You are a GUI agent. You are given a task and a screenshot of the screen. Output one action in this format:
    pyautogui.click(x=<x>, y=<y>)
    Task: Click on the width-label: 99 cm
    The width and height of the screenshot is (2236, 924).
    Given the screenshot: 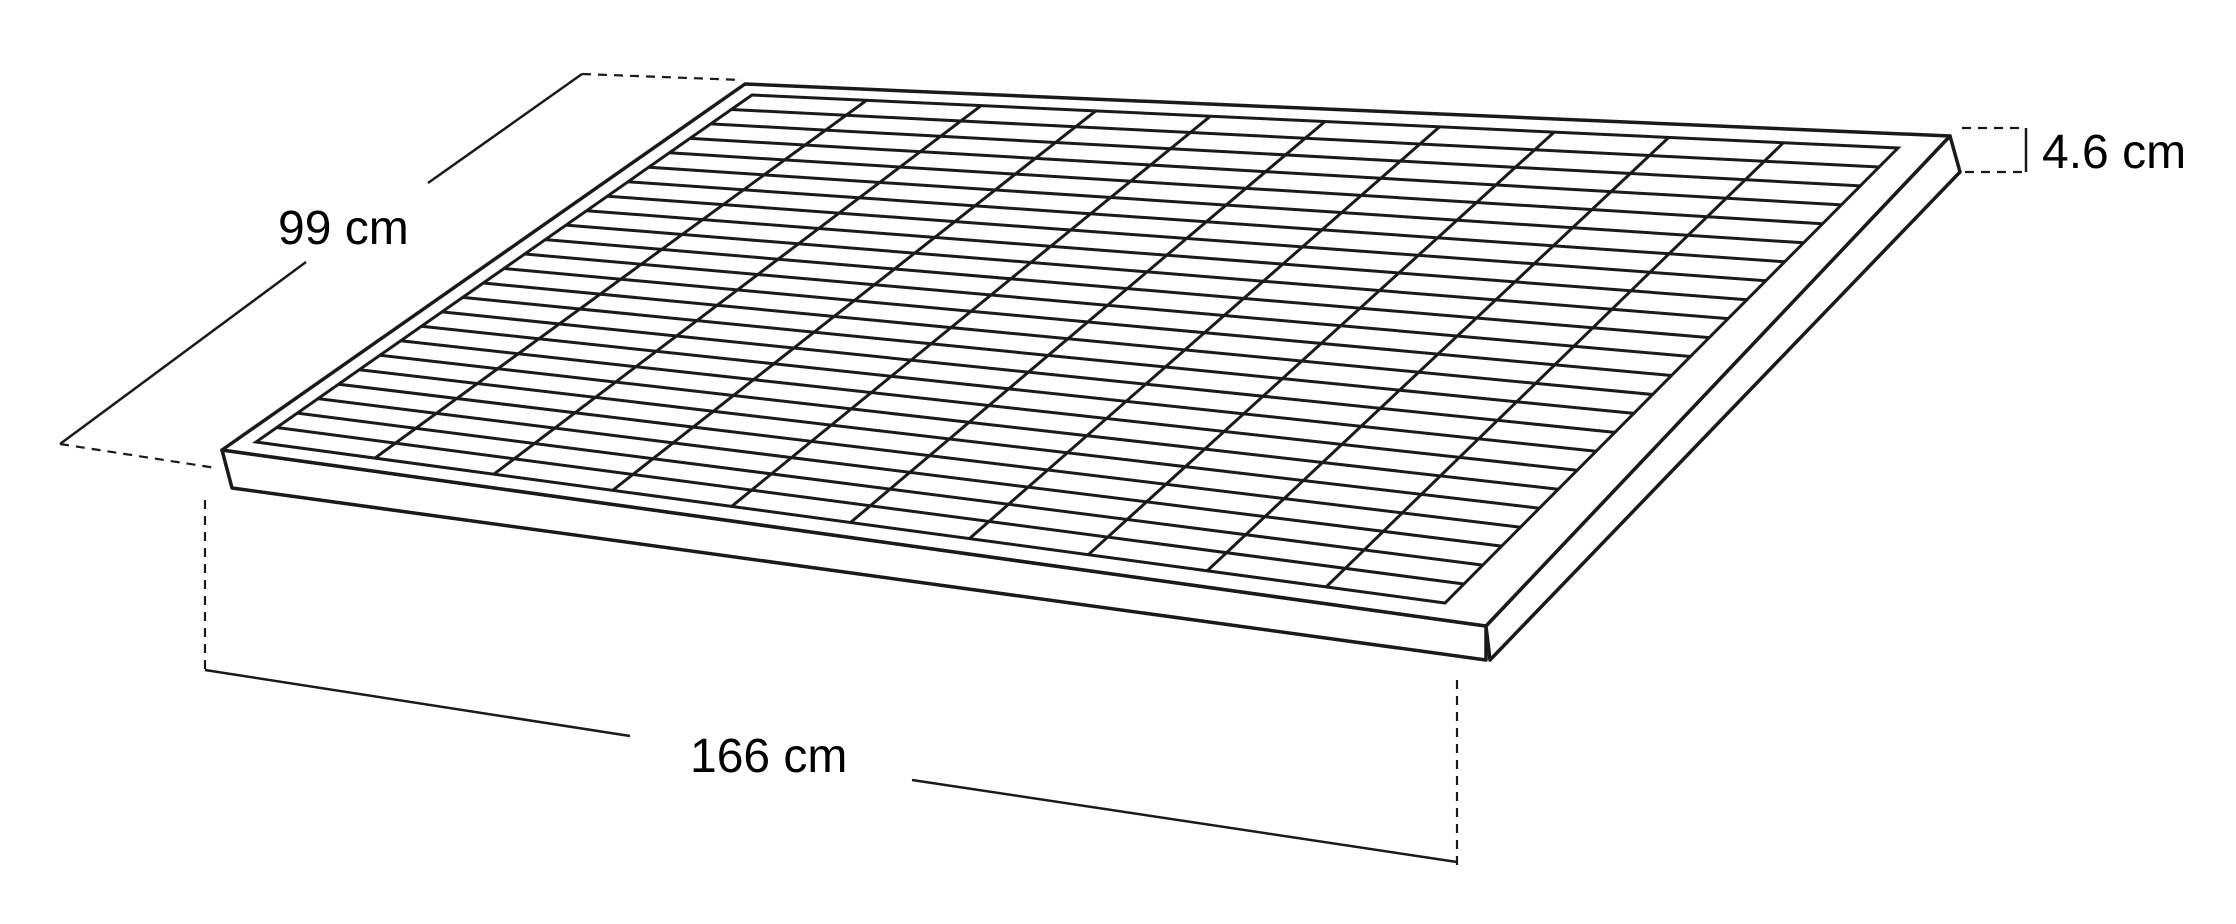 What is the action you would take?
    pyautogui.click(x=343, y=228)
    